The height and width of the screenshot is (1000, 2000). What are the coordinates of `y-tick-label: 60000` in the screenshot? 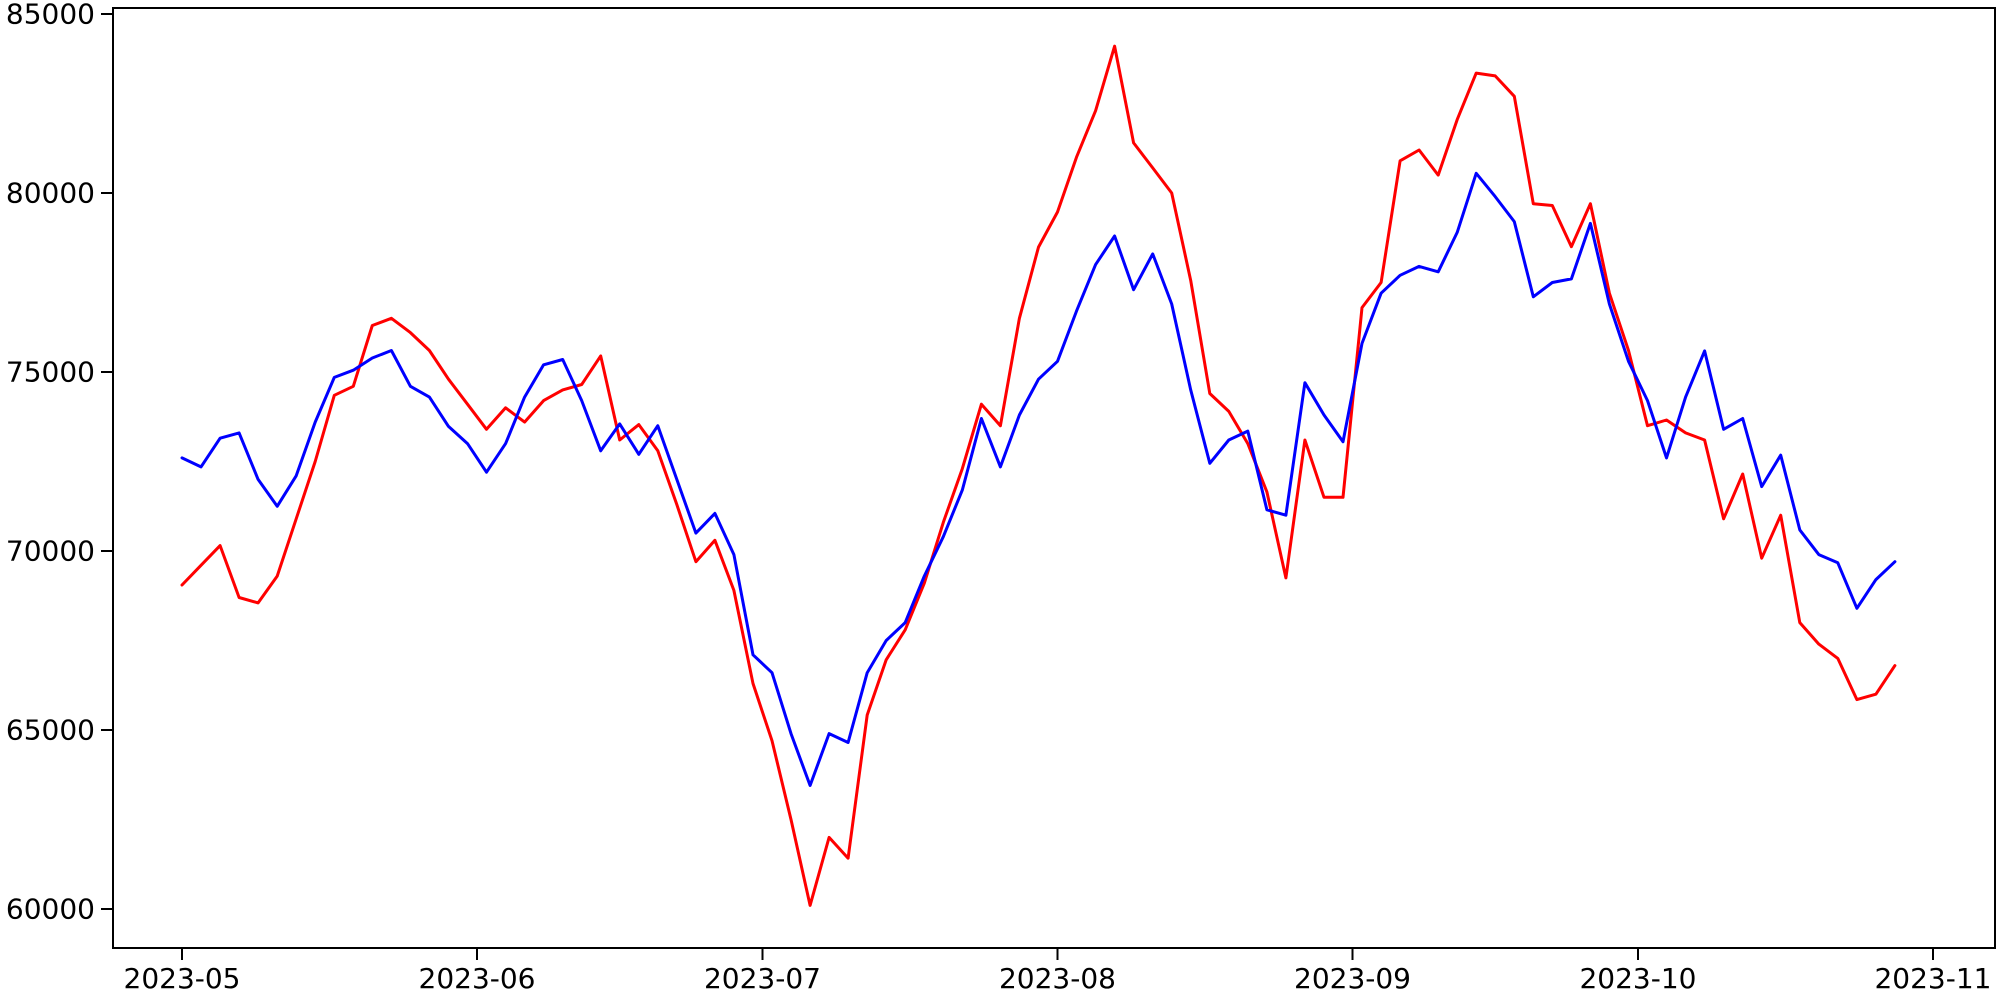 It's located at (50, 909).